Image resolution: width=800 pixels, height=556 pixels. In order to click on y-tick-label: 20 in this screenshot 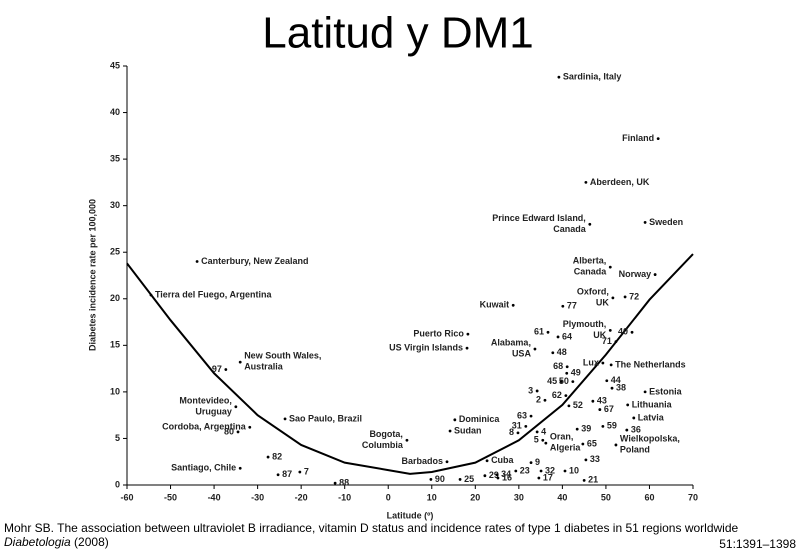, I will do `click(115, 298)`.